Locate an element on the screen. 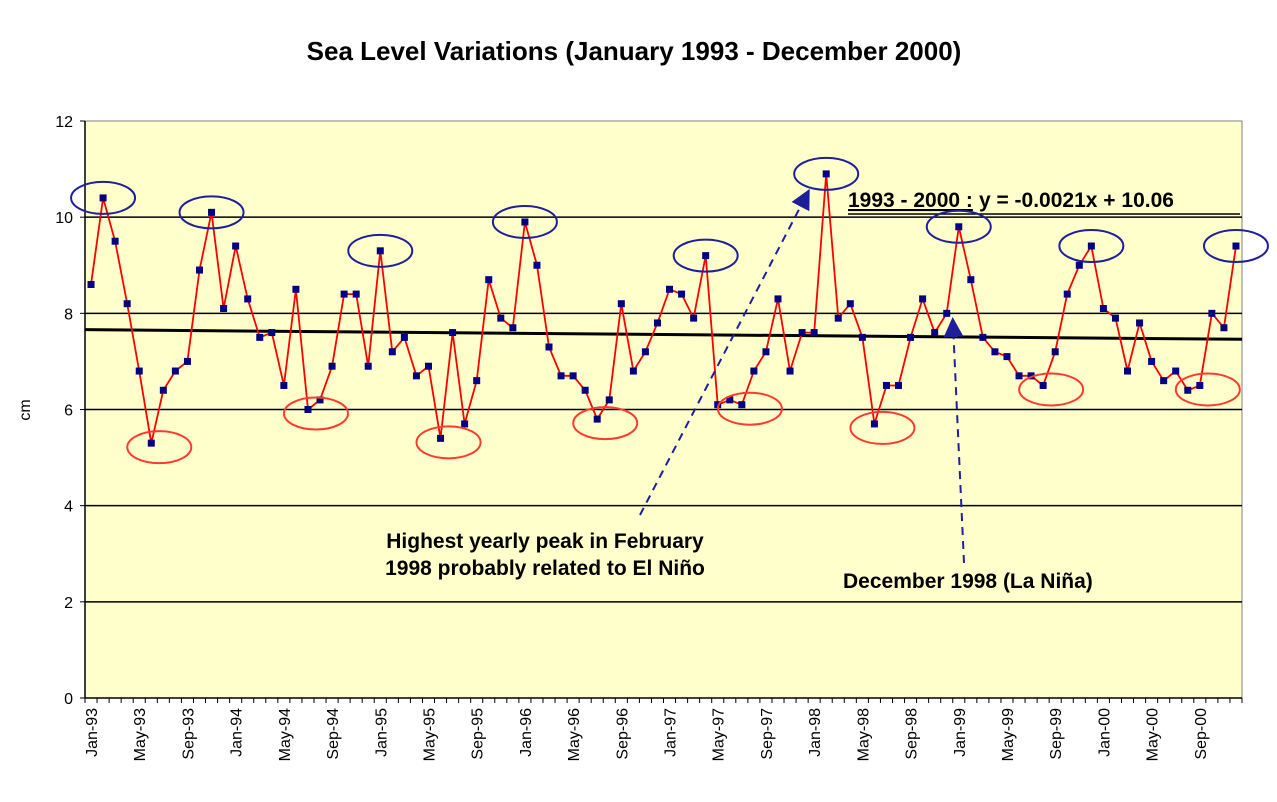 The width and height of the screenshot is (1277, 802). x-tick-label: May-96 is located at coordinates (574, 734).